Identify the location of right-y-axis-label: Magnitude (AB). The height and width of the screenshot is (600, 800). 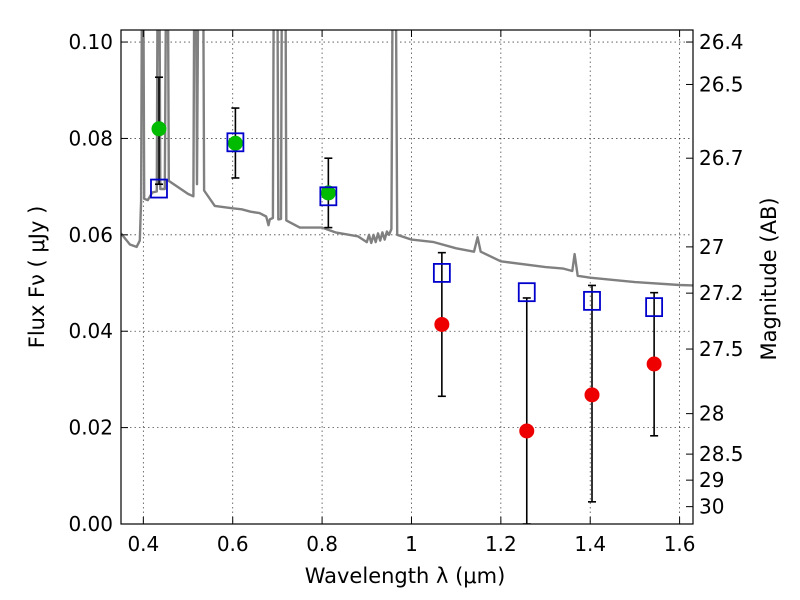
(769, 278).